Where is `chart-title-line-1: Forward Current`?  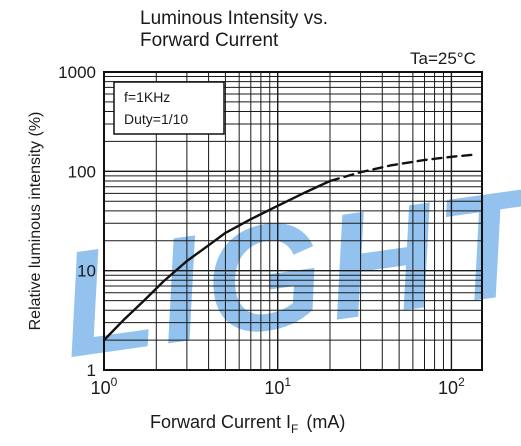
chart-title-line-1: Forward Current is located at coordinates (209, 40).